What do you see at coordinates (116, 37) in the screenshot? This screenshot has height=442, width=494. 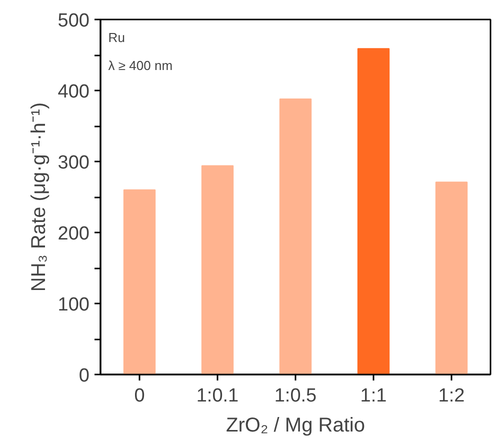 I see `annotation: Ru` at bounding box center [116, 37].